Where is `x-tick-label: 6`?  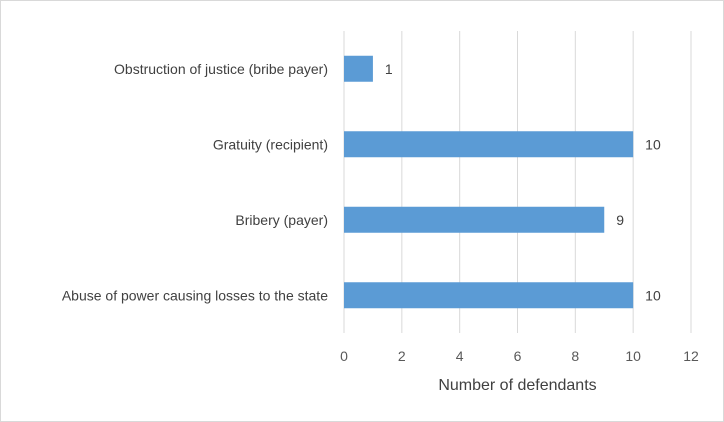
x-tick-label: 6 is located at coordinates (518, 356).